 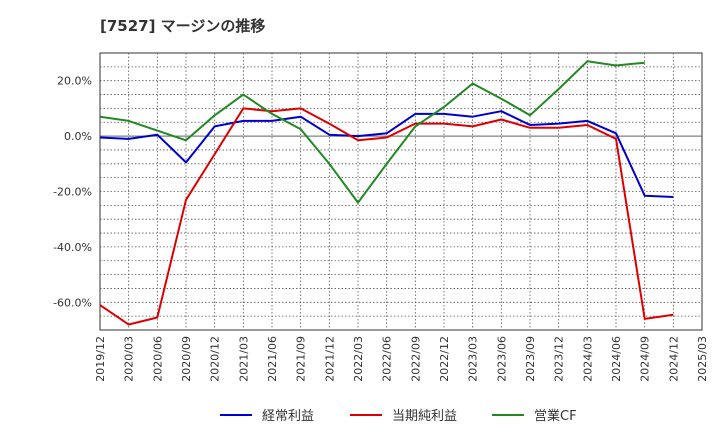 I want to click on y-tick-label: 20.0%, so click(x=74, y=81).